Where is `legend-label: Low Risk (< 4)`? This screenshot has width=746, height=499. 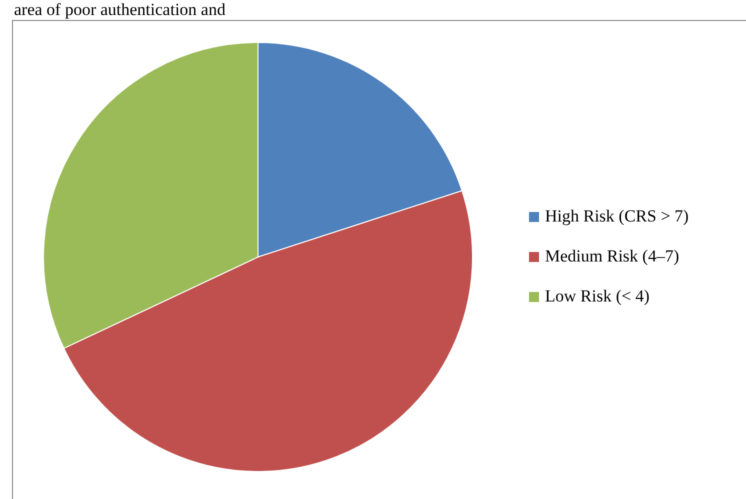 legend-label: Low Risk (< 4) is located at coordinates (597, 296).